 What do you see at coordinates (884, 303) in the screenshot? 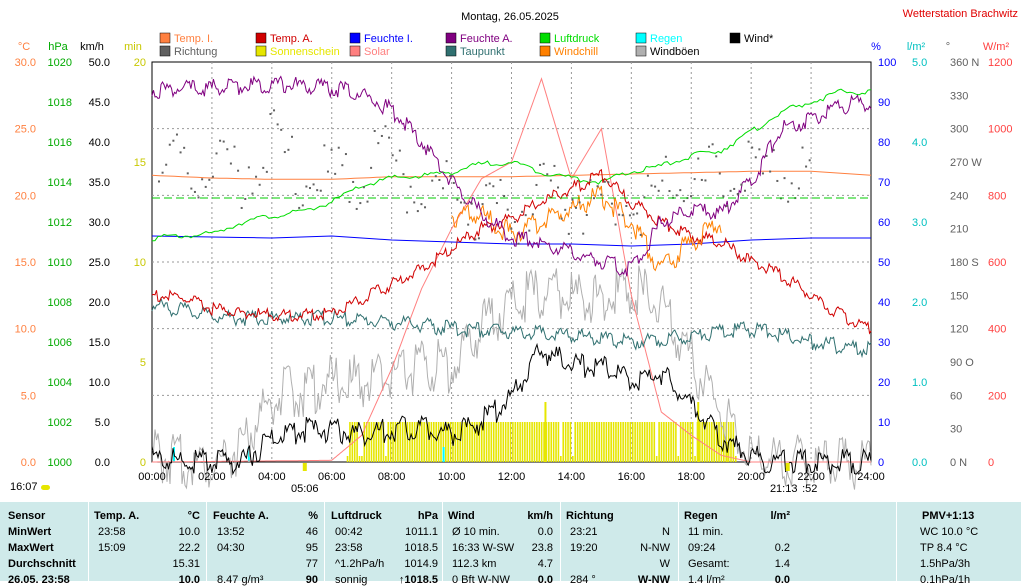
I see `humidity-axis-tick: 40` at bounding box center [884, 303].